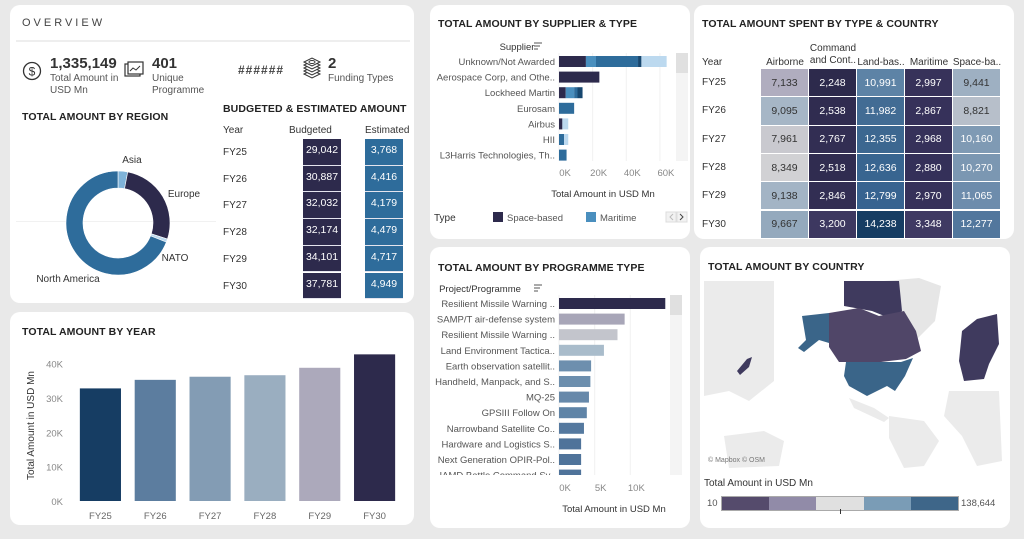  I want to click on heatmap-cell: 2,880, so click(929, 168).